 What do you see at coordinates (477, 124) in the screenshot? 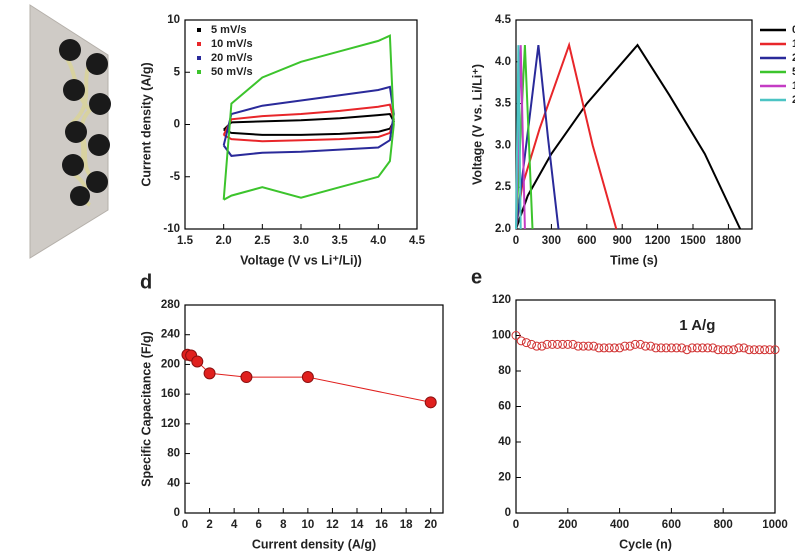
I see `y-axis-title: Voltage (V vs. Li/Li⁺)` at bounding box center [477, 124].